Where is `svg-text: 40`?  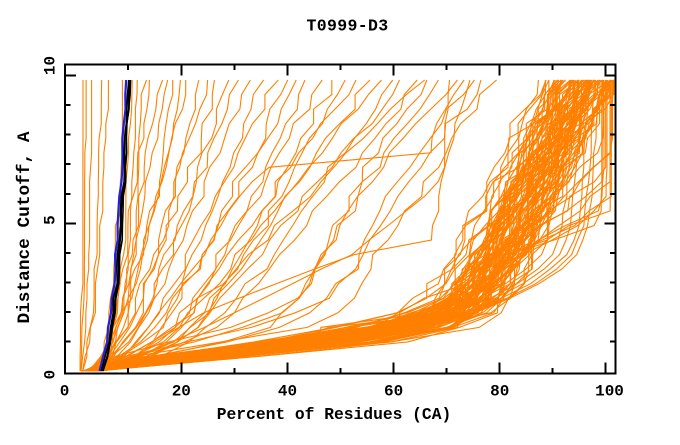 svg-text: 40 is located at coordinates (287, 392).